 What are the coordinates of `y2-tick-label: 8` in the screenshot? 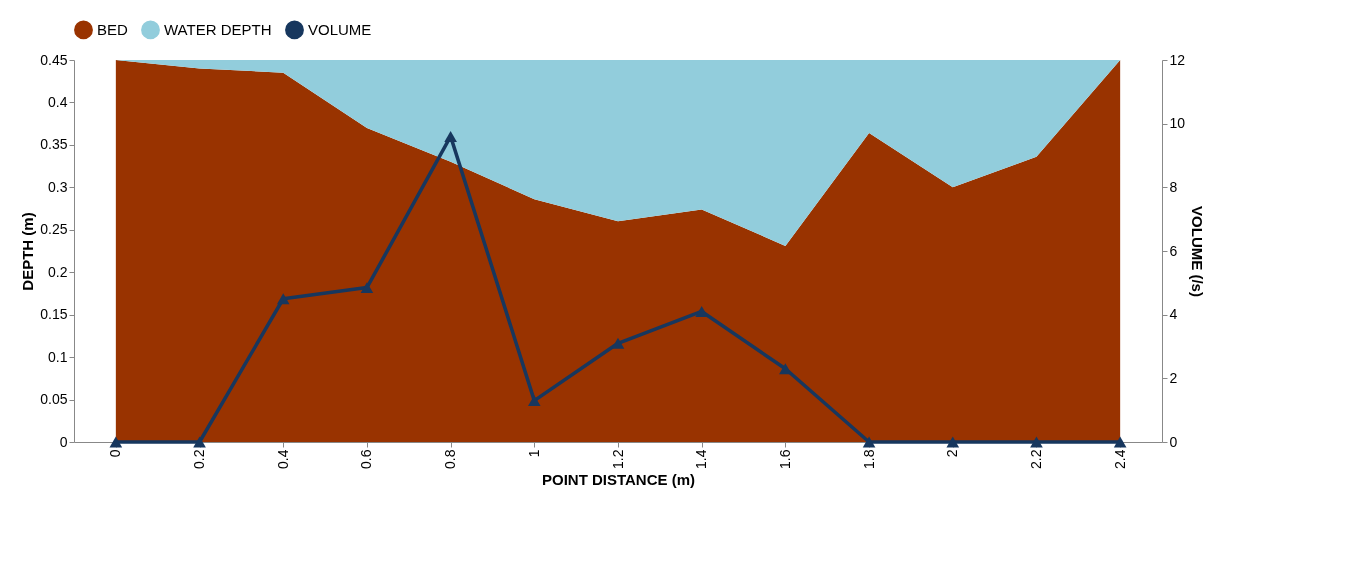 It's located at (1173, 186).